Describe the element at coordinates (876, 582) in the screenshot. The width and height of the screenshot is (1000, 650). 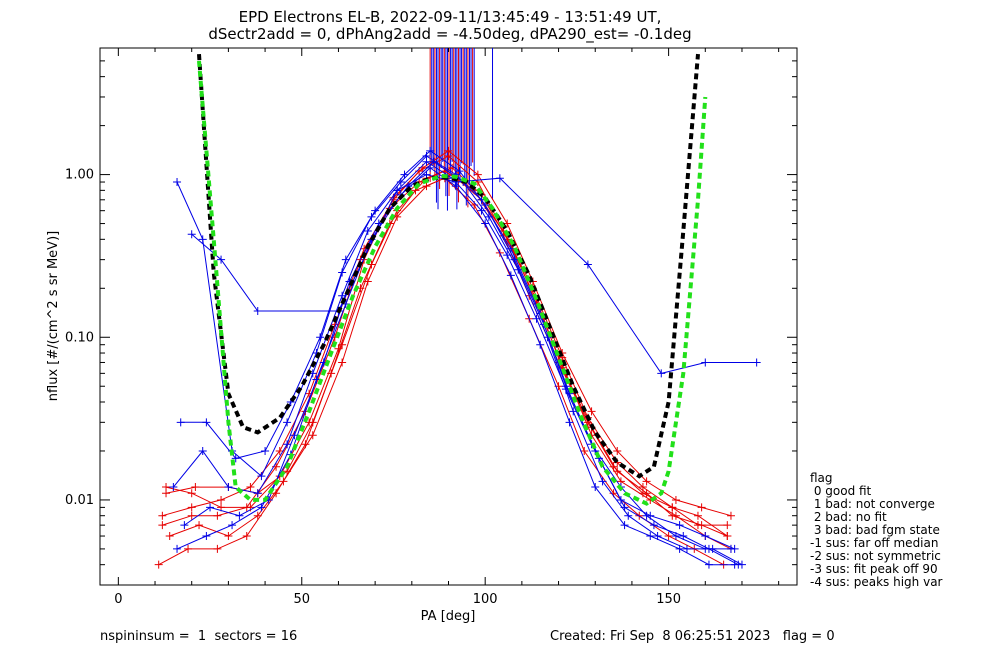
I see `legend-item: -4 sus: peaks high var` at that location.